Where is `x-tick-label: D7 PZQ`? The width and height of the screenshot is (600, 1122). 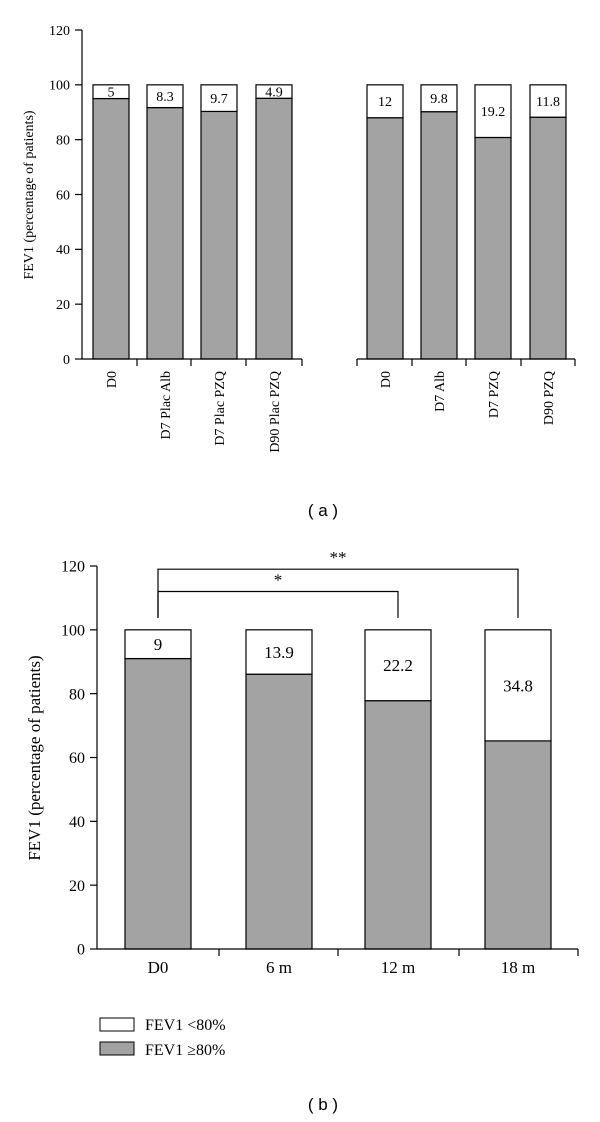
x-tick-label: D7 PZQ is located at coordinates (494, 394).